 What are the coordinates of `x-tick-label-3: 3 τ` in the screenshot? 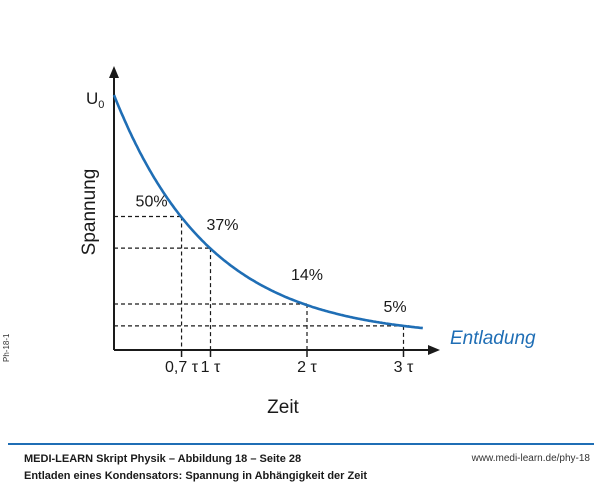 It's located at (404, 367).